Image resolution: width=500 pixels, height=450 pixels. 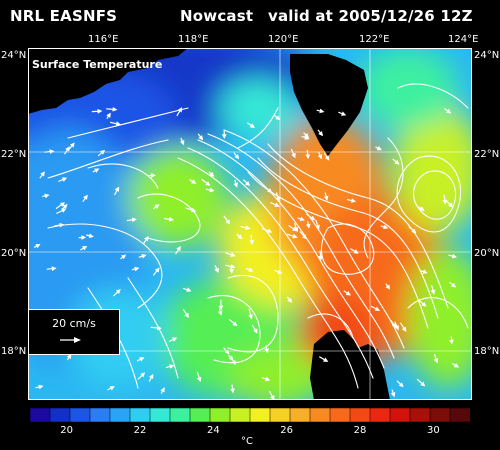 What do you see at coordinates (217, 16) in the screenshot?
I see `forecast-type: Nowcast` at bounding box center [217, 16].